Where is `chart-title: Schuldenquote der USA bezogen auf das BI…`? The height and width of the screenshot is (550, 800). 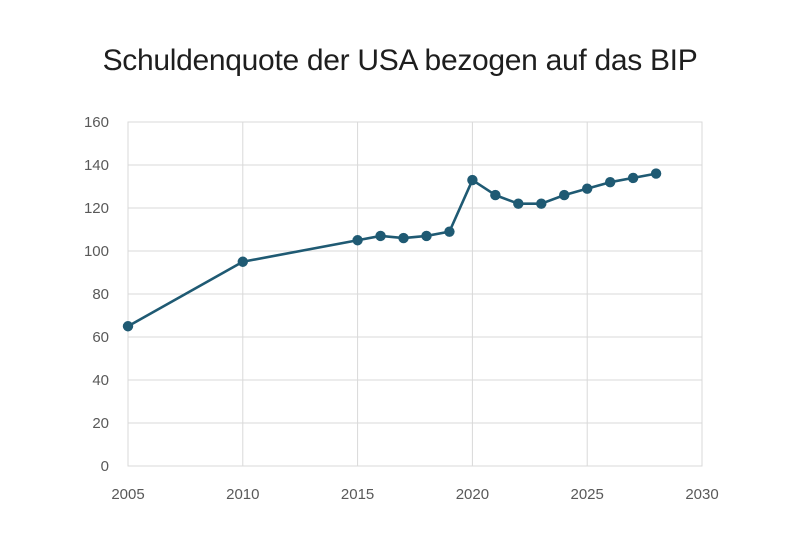 chart-title: Schuldenquote der USA bezogen auf das BI… is located at coordinates (400, 60).